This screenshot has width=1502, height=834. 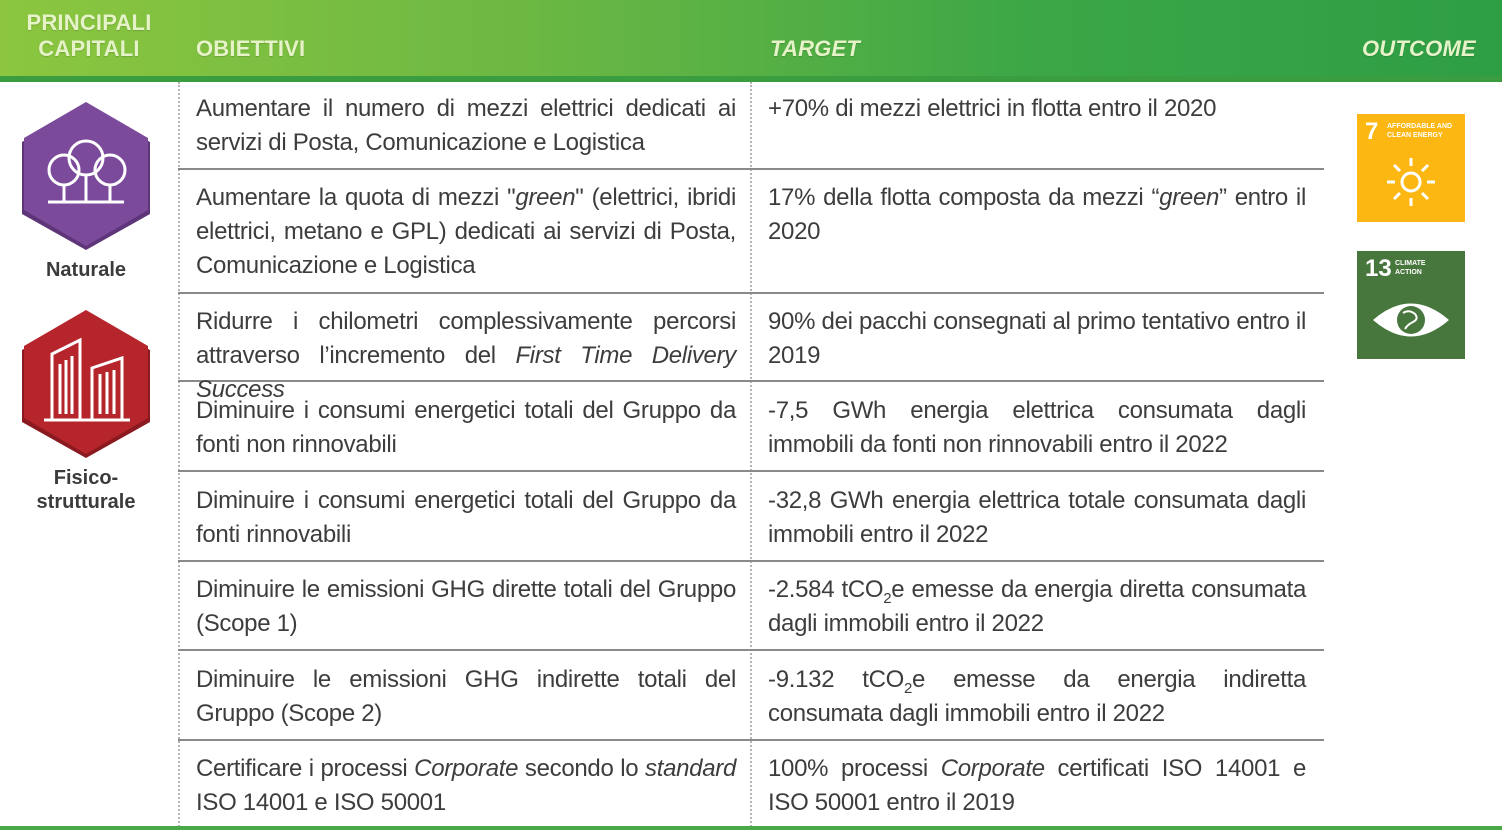 What do you see at coordinates (815, 48) in the screenshot?
I see `header-target: TARGET` at bounding box center [815, 48].